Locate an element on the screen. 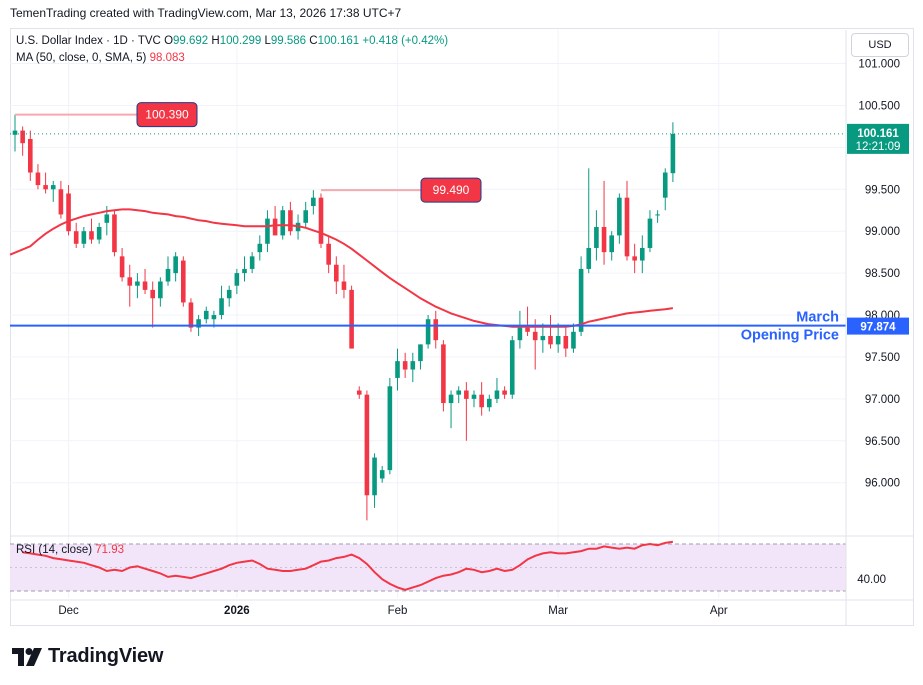 This screenshot has height=685, width=923. last-price-badge is located at coordinates (878, 138).